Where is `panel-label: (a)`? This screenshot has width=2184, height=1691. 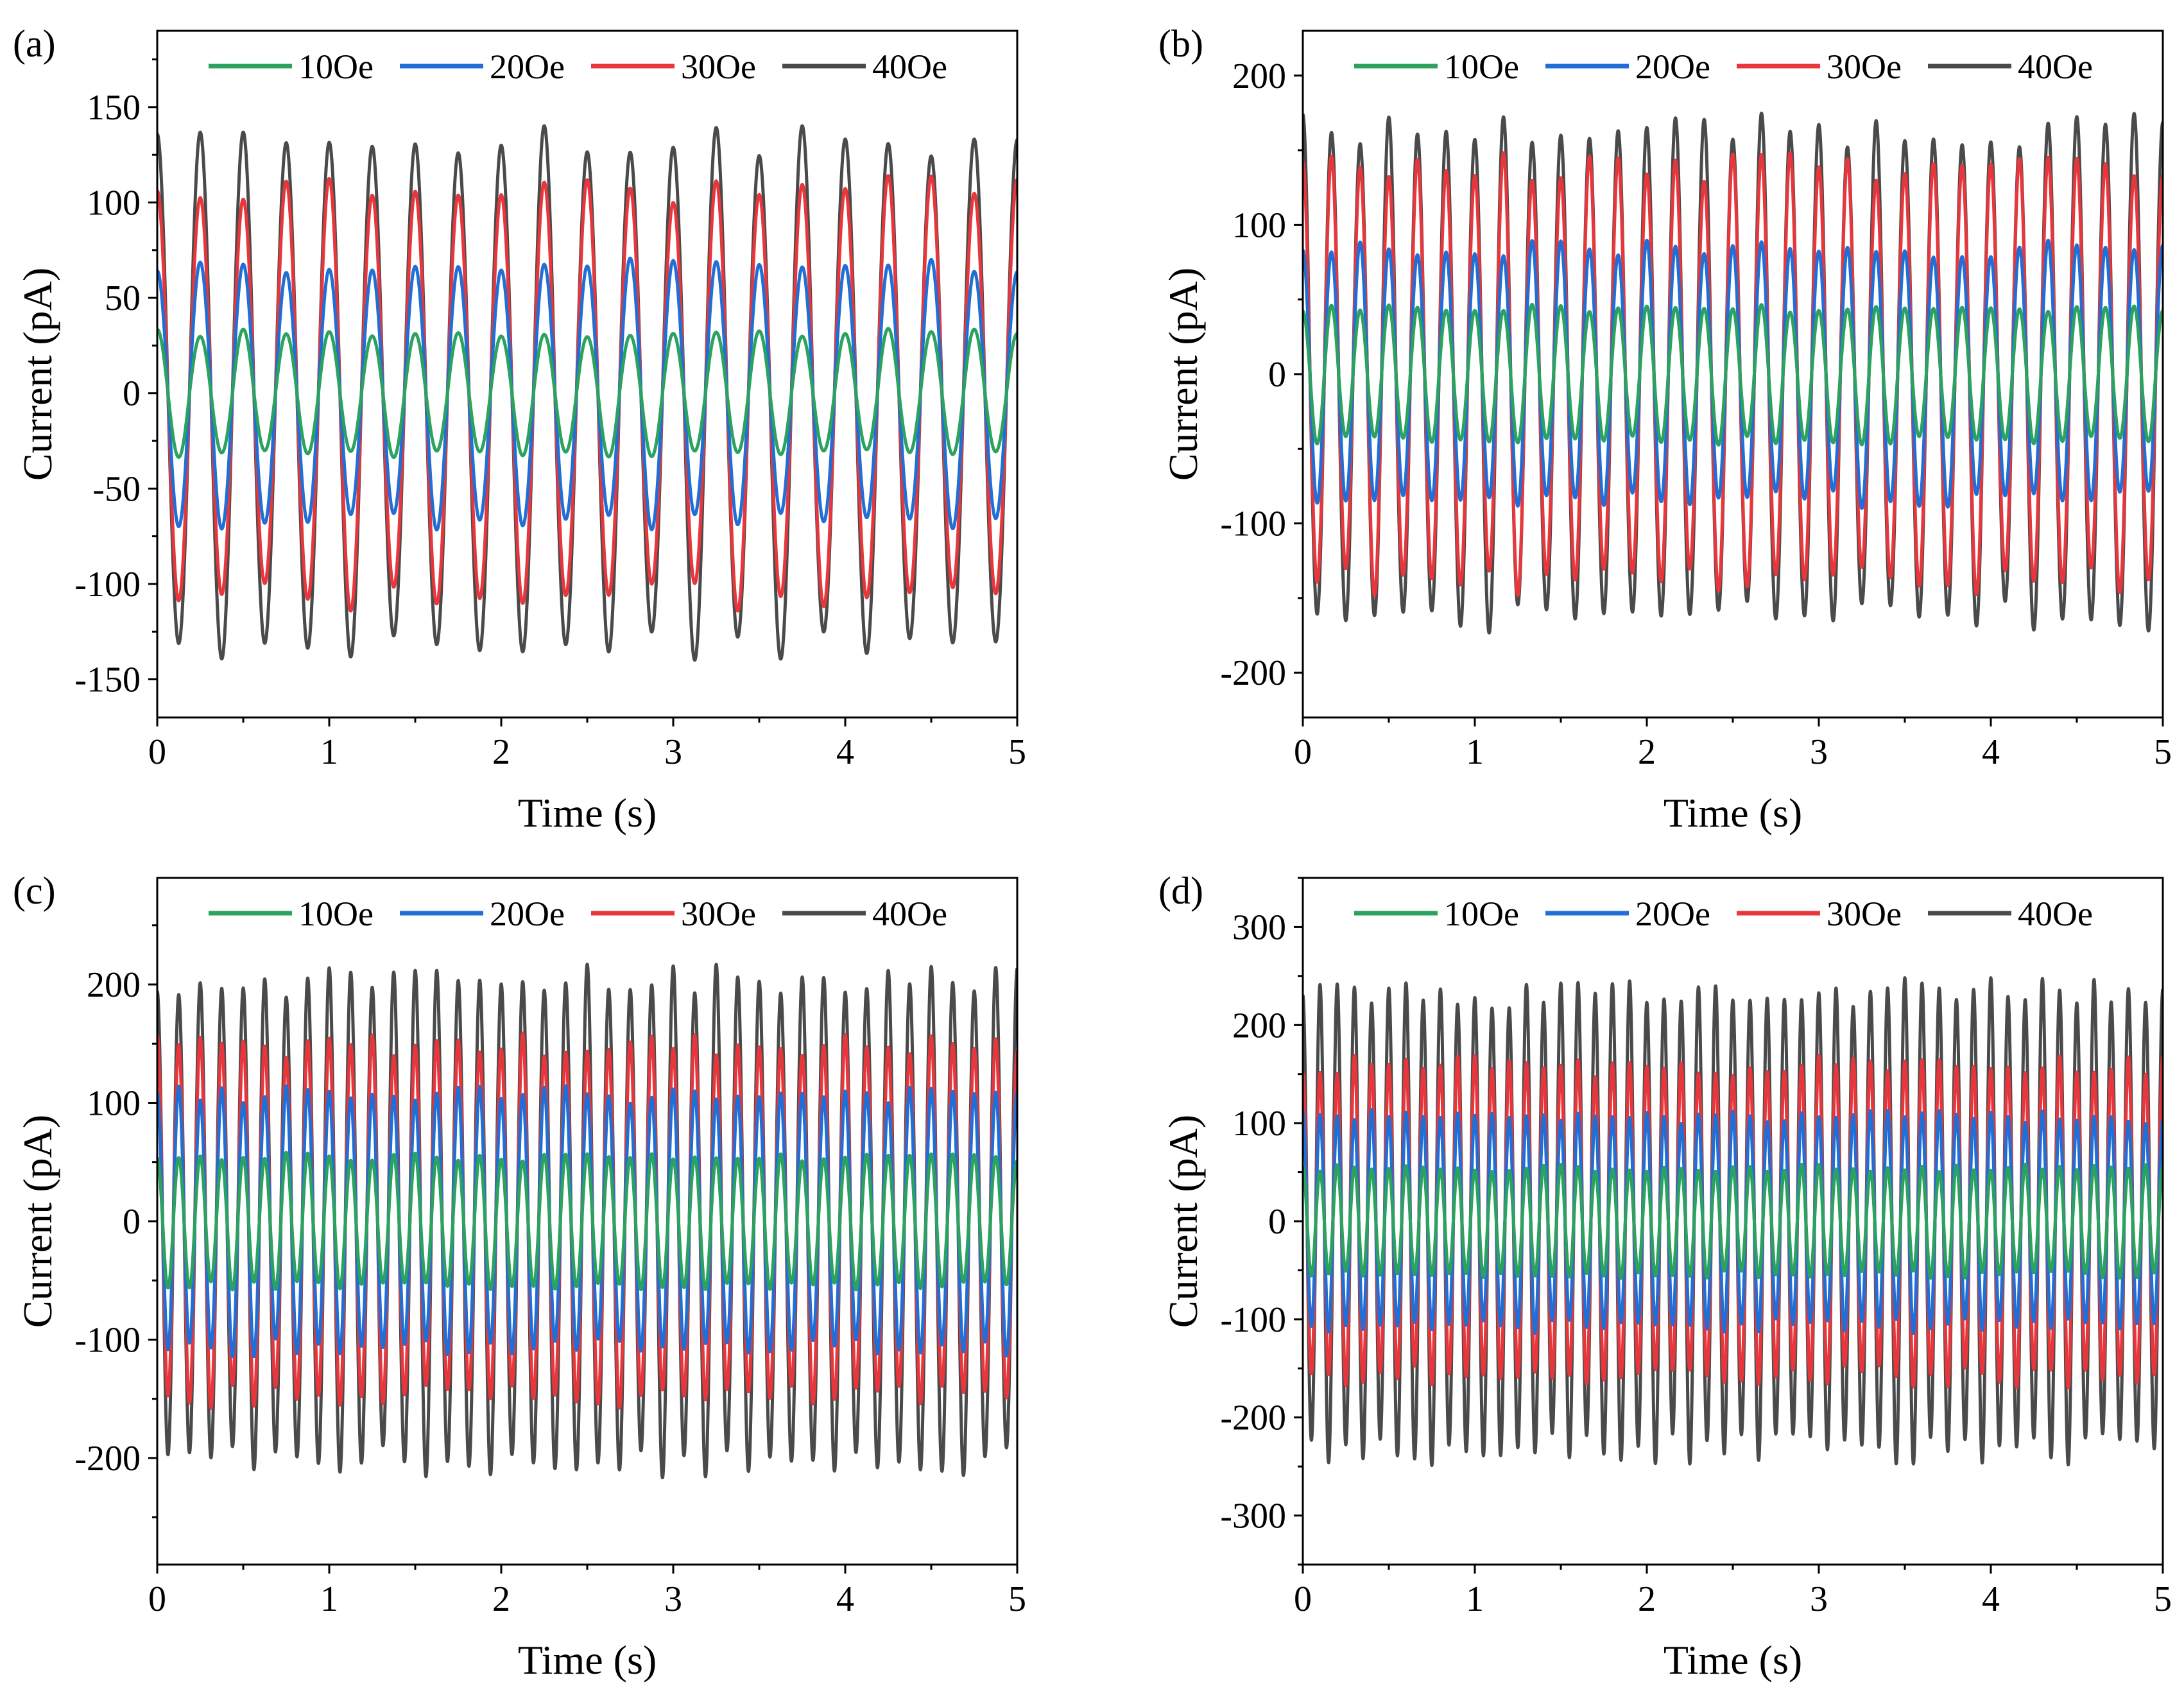
panel-label: (a) is located at coordinates (34, 44).